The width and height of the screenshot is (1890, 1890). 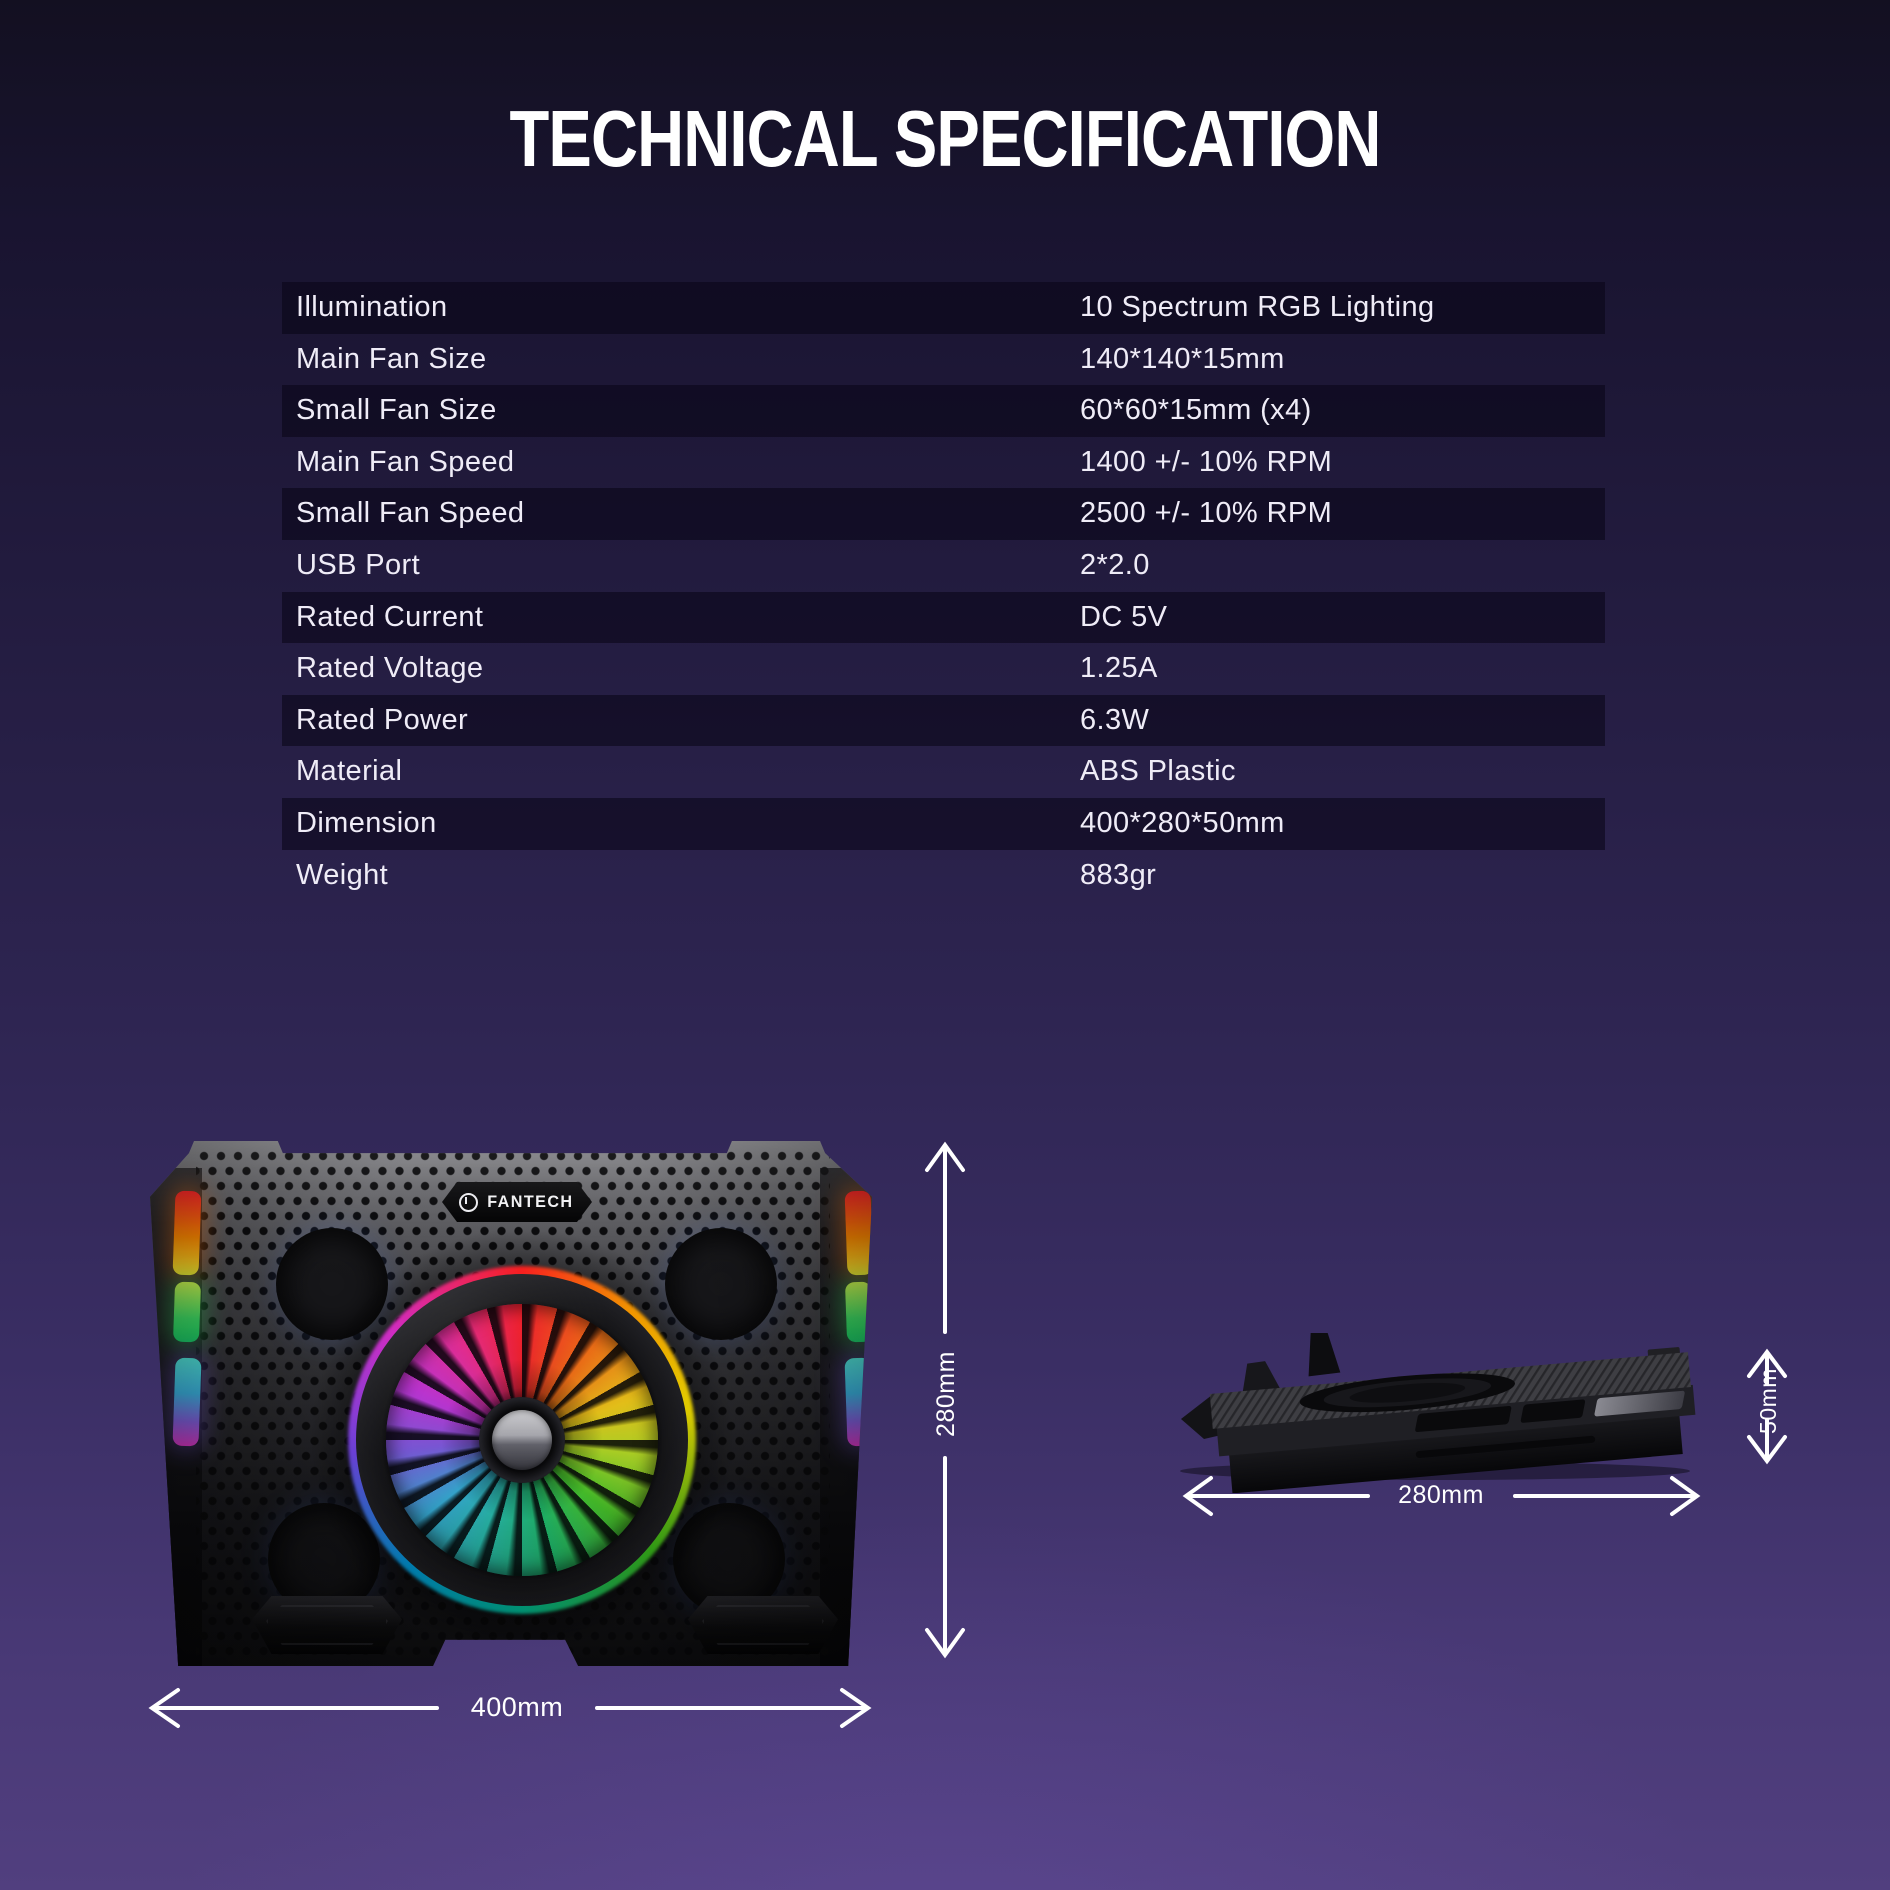 What do you see at coordinates (390, 616) in the screenshot?
I see `spec-label: Rated Current` at bounding box center [390, 616].